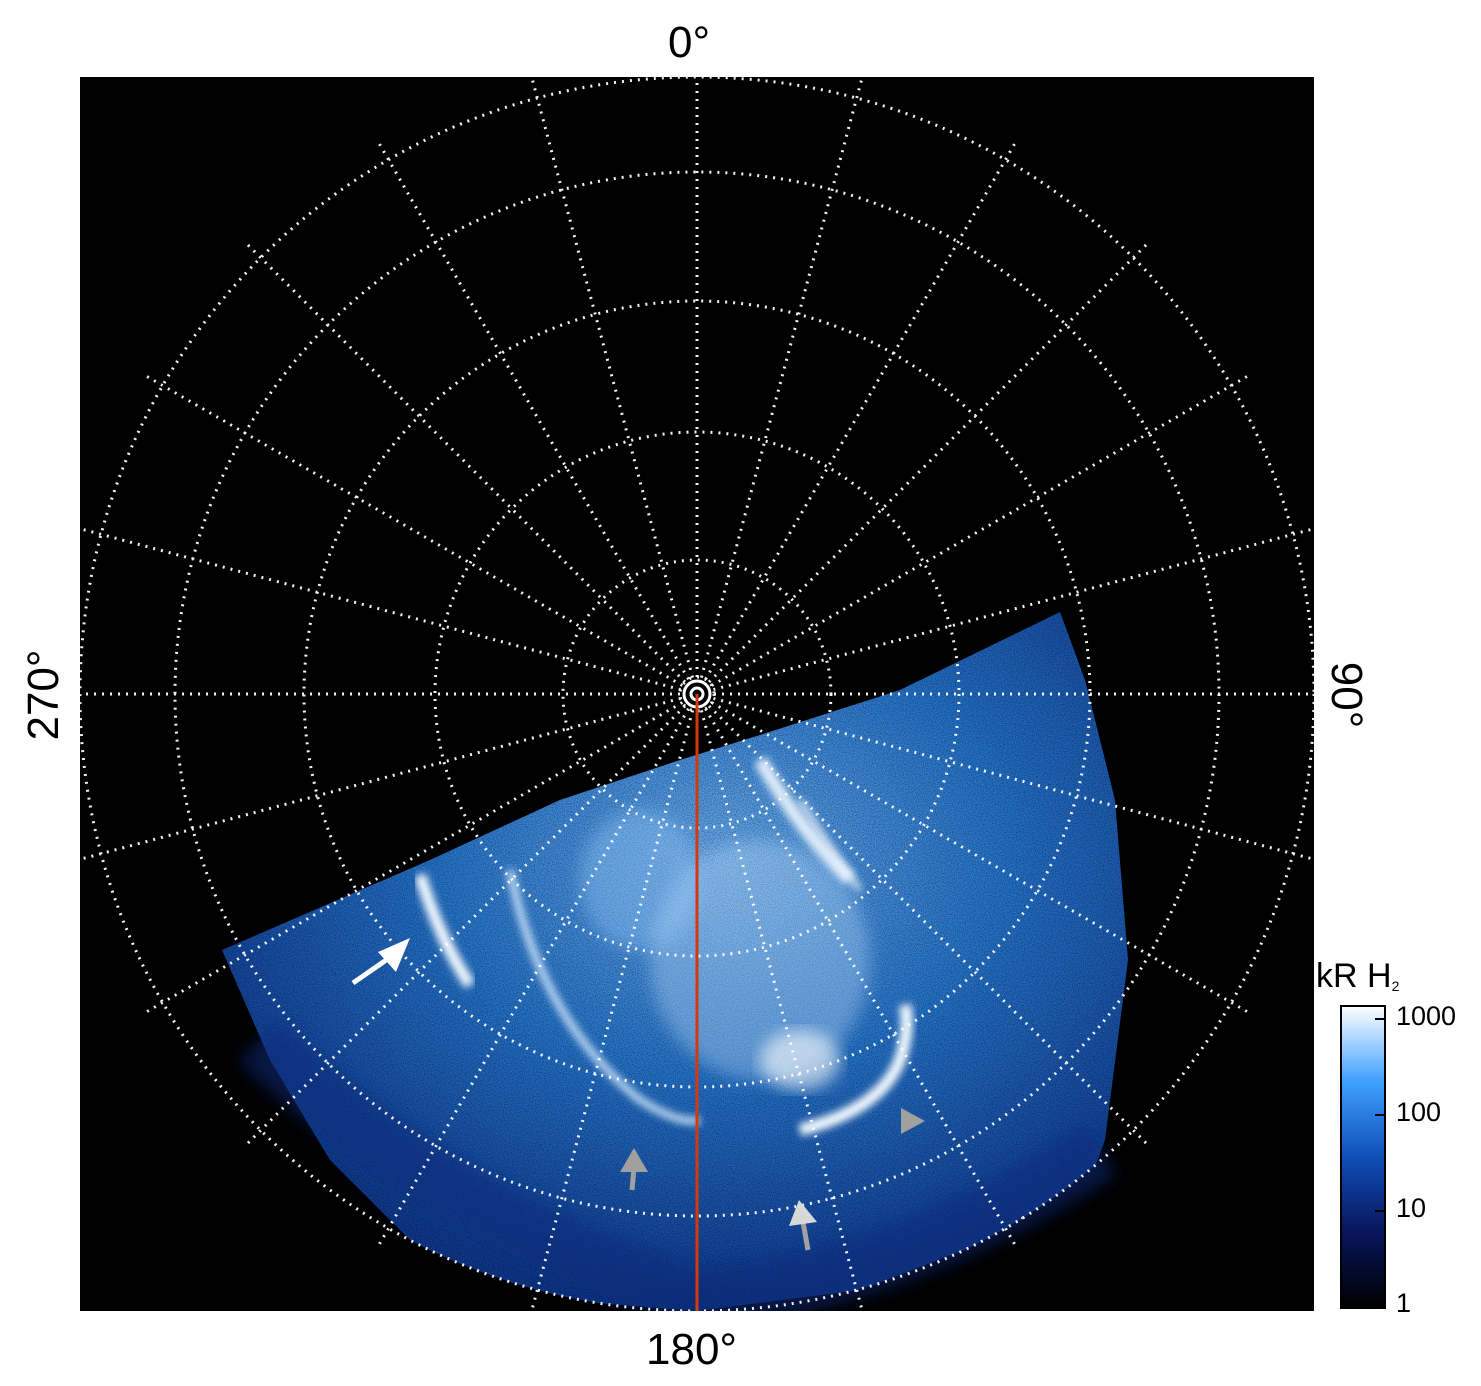 The width and height of the screenshot is (1481, 1386). What do you see at coordinates (603, 997) in the screenshot?
I see `auroral-arc-main` at bounding box center [603, 997].